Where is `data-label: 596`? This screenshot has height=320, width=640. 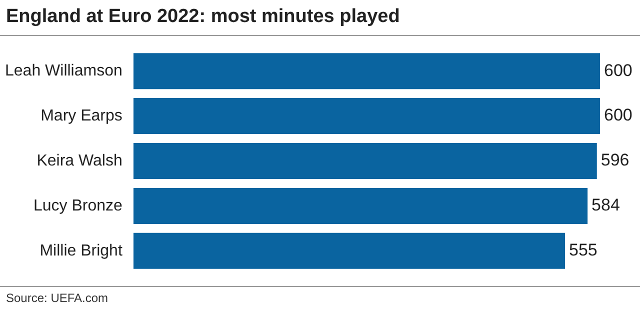
data-label: 596 is located at coordinates (615, 160).